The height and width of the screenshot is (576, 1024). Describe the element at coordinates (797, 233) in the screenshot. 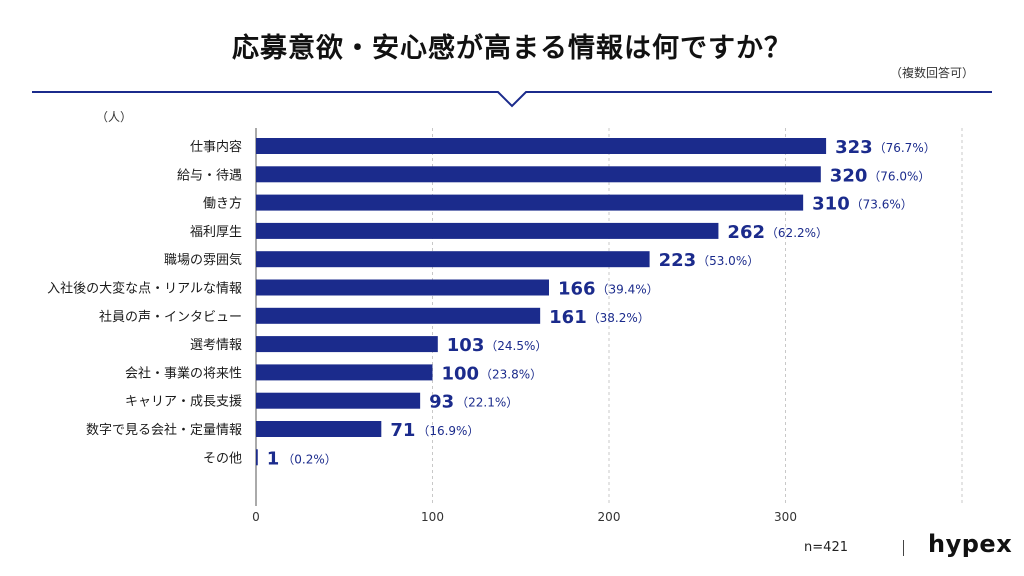

I see `percent-label: （62.2%）` at that location.